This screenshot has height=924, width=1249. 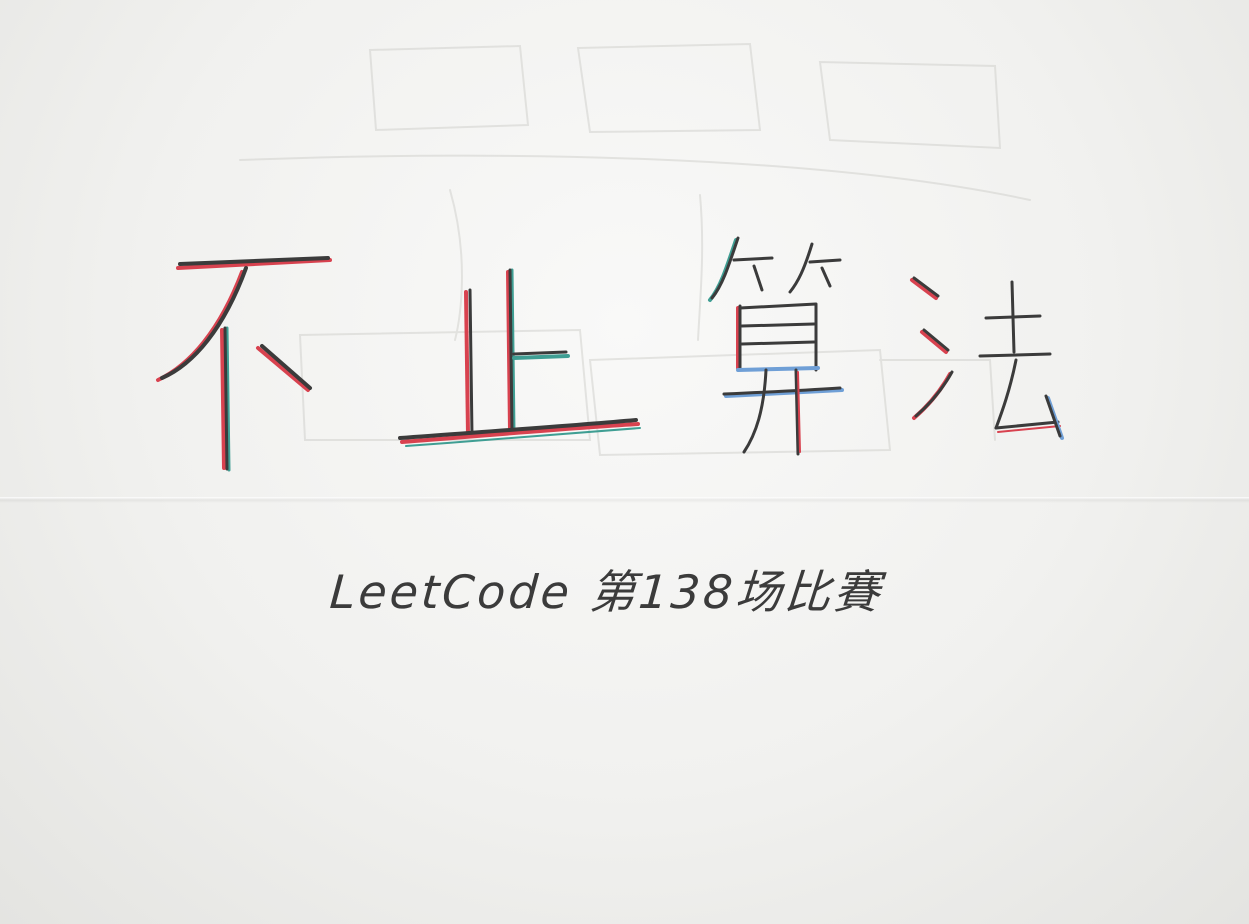 What do you see at coordinates (519, 357) in the screenshot?
I see `char-zhi` at bounding box center [519, 357].